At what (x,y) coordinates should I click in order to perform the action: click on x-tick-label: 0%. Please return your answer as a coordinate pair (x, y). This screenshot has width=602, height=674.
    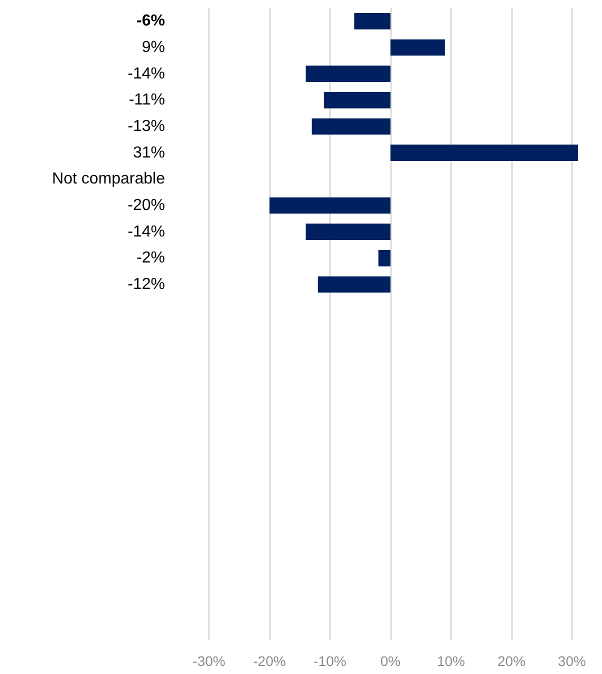
    Looking at the image, I should click on (390, 661).